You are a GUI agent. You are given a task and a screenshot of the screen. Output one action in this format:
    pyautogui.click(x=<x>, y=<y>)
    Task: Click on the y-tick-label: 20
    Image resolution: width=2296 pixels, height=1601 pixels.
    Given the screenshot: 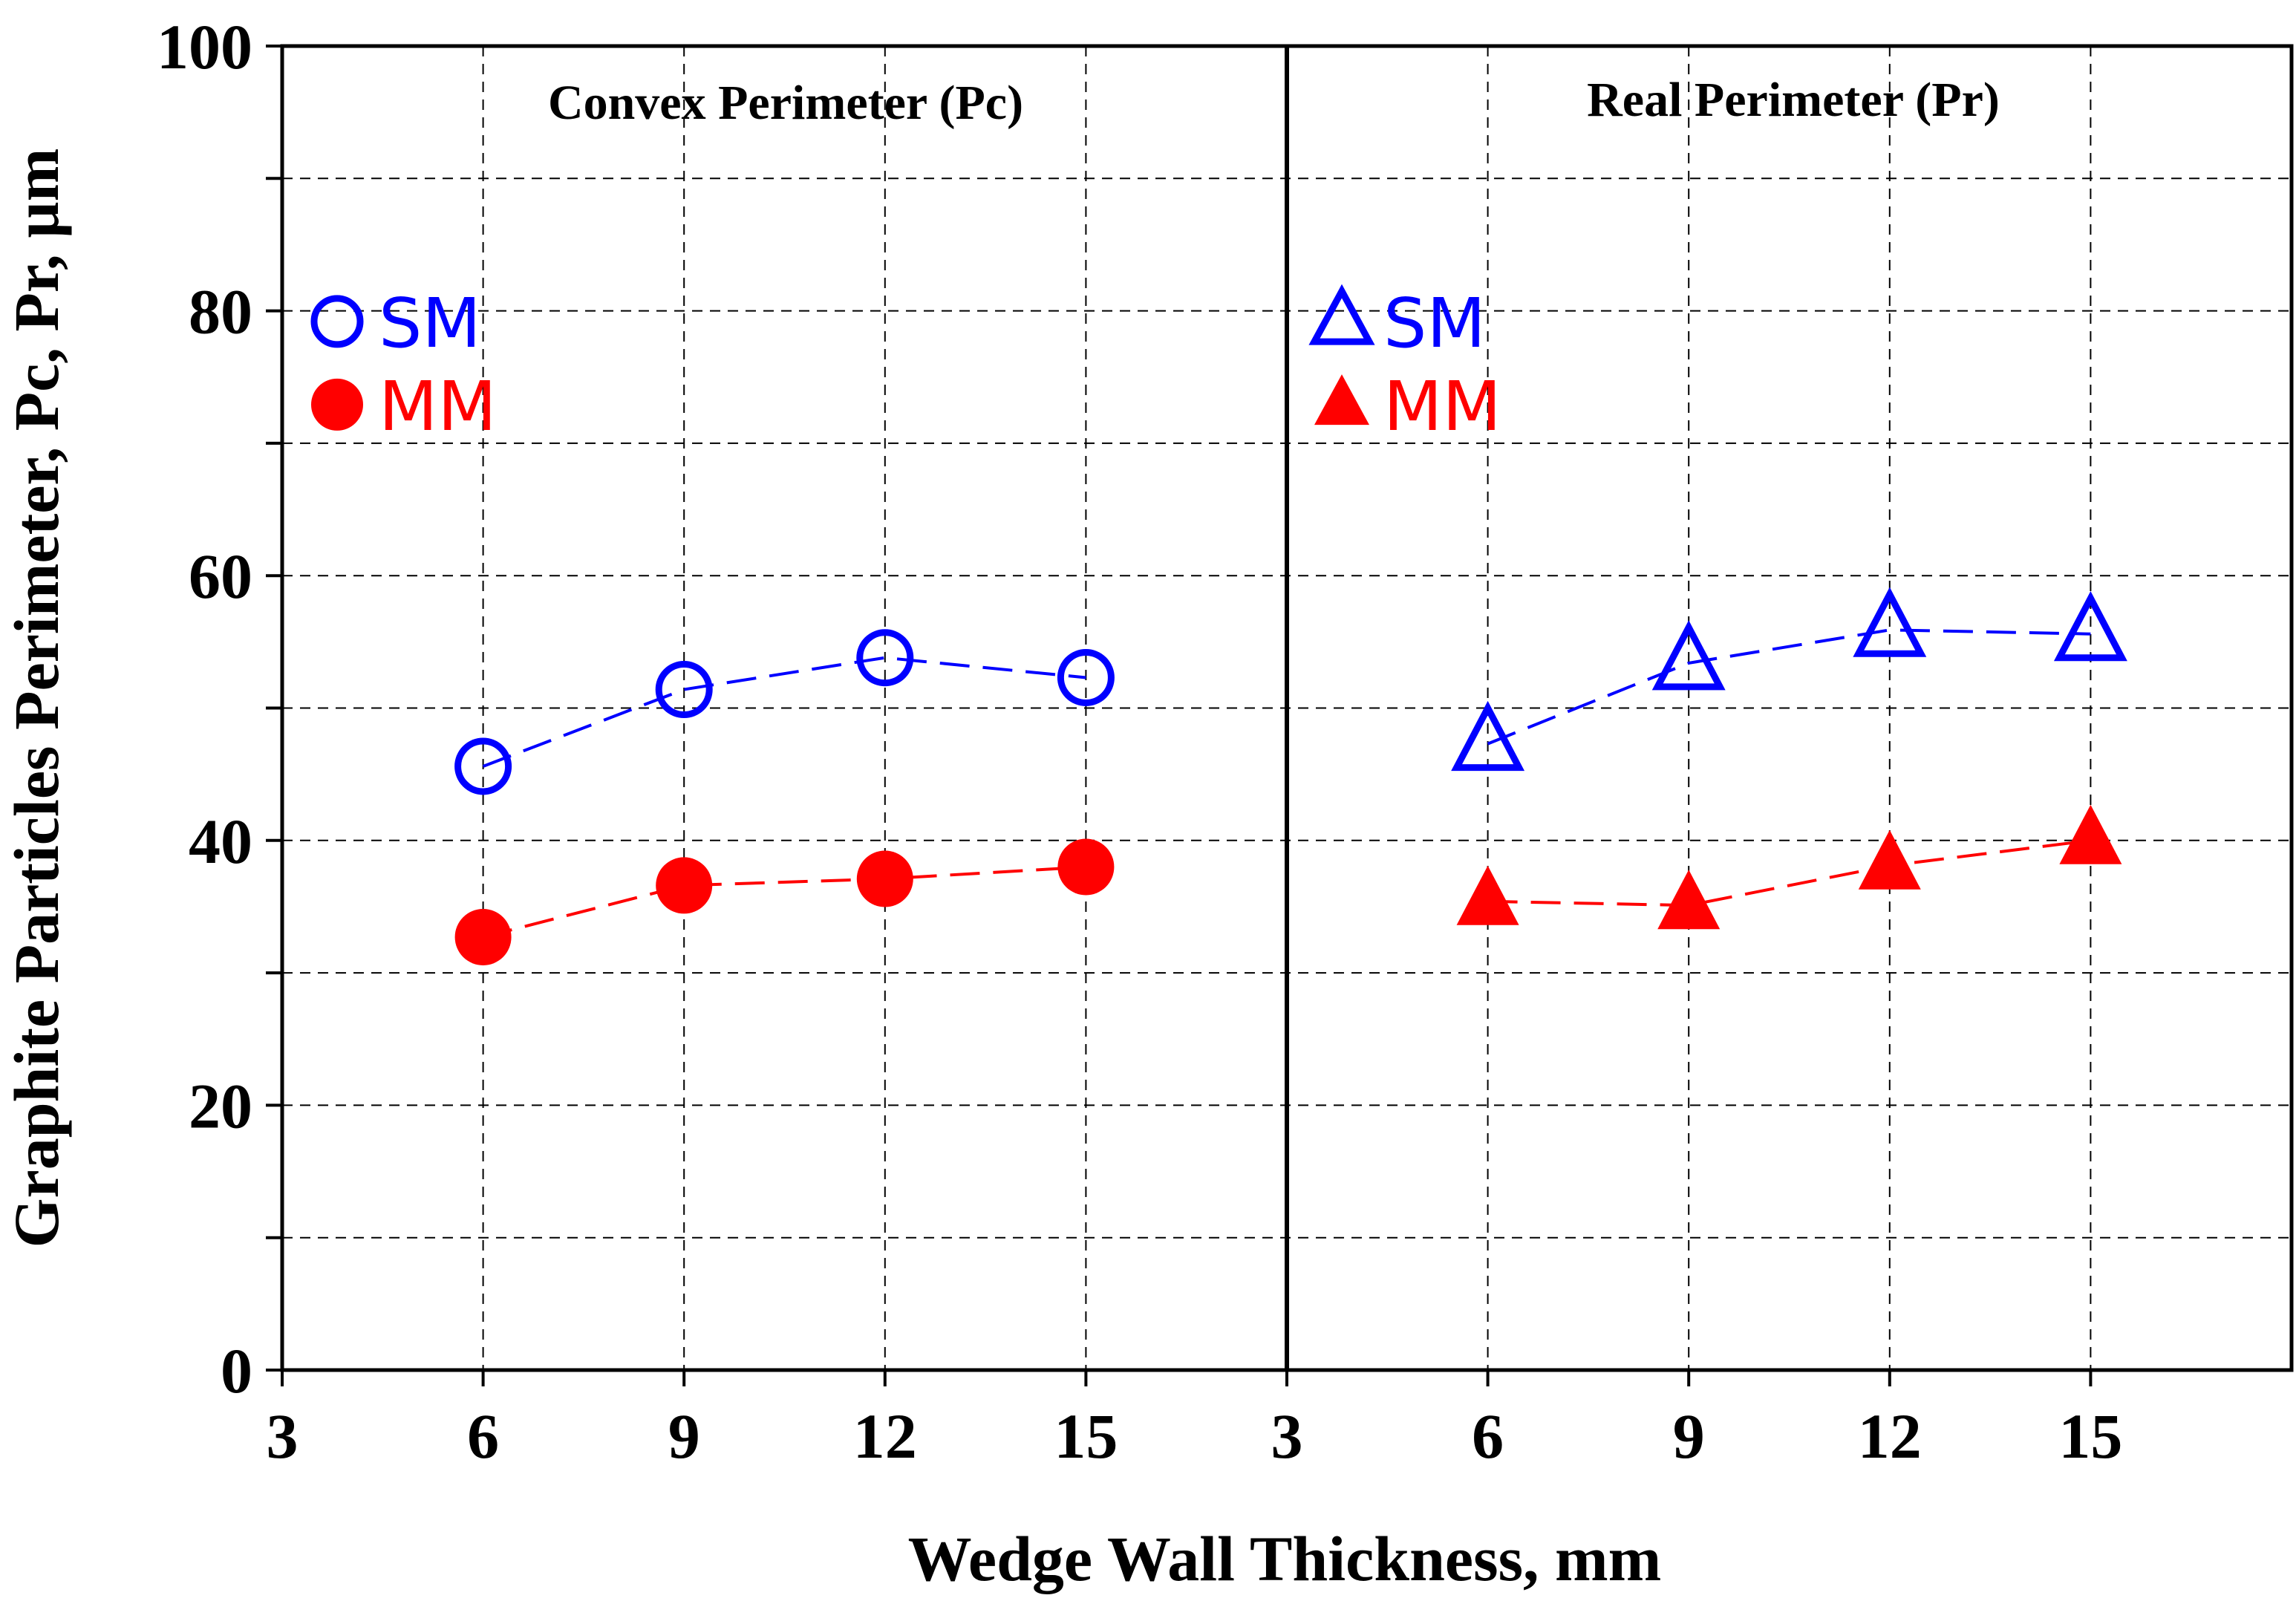 What is the action you would take?
    pyautogui.click(x=220, y=1105)
    